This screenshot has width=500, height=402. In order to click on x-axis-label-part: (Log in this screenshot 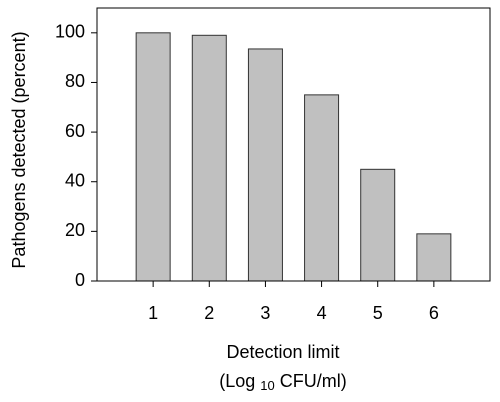, I will do `click(237, 381)`.